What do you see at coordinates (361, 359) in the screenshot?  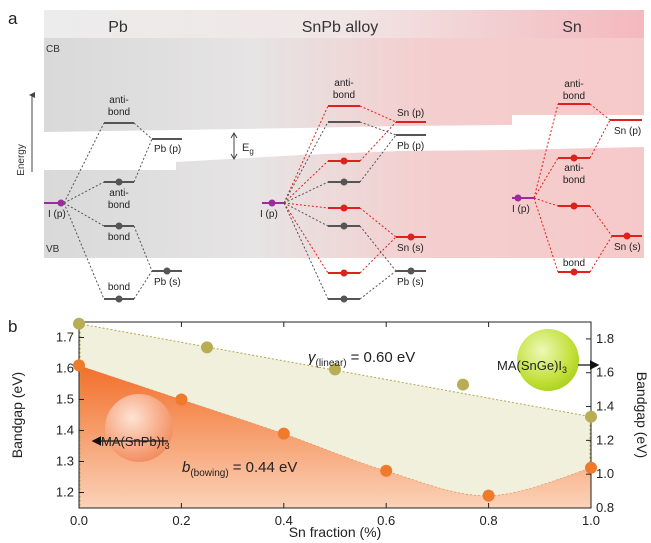 I see `linear-annotation: γ(linear) = 0.60 eV` at bounding box center [361, 359].